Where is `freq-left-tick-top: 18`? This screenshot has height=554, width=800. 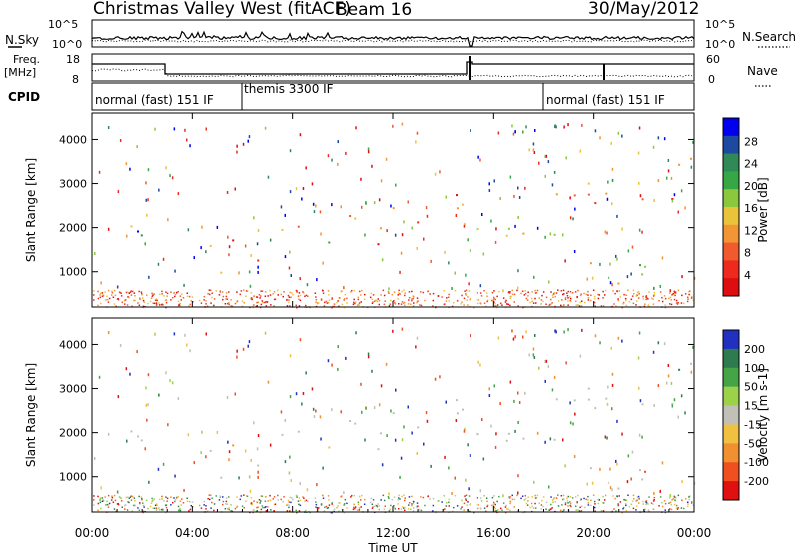
freq-left-tick-top: 18 is located at coordinates (73, 59).